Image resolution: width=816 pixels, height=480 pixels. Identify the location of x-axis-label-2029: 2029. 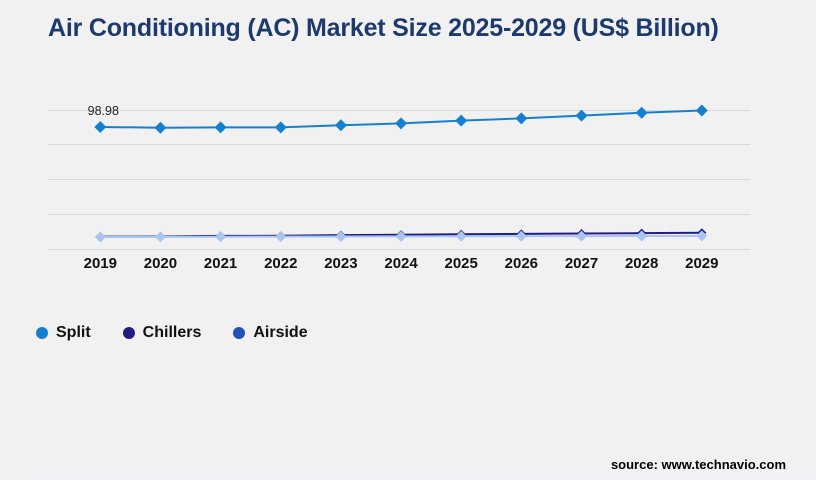
(701, 263).